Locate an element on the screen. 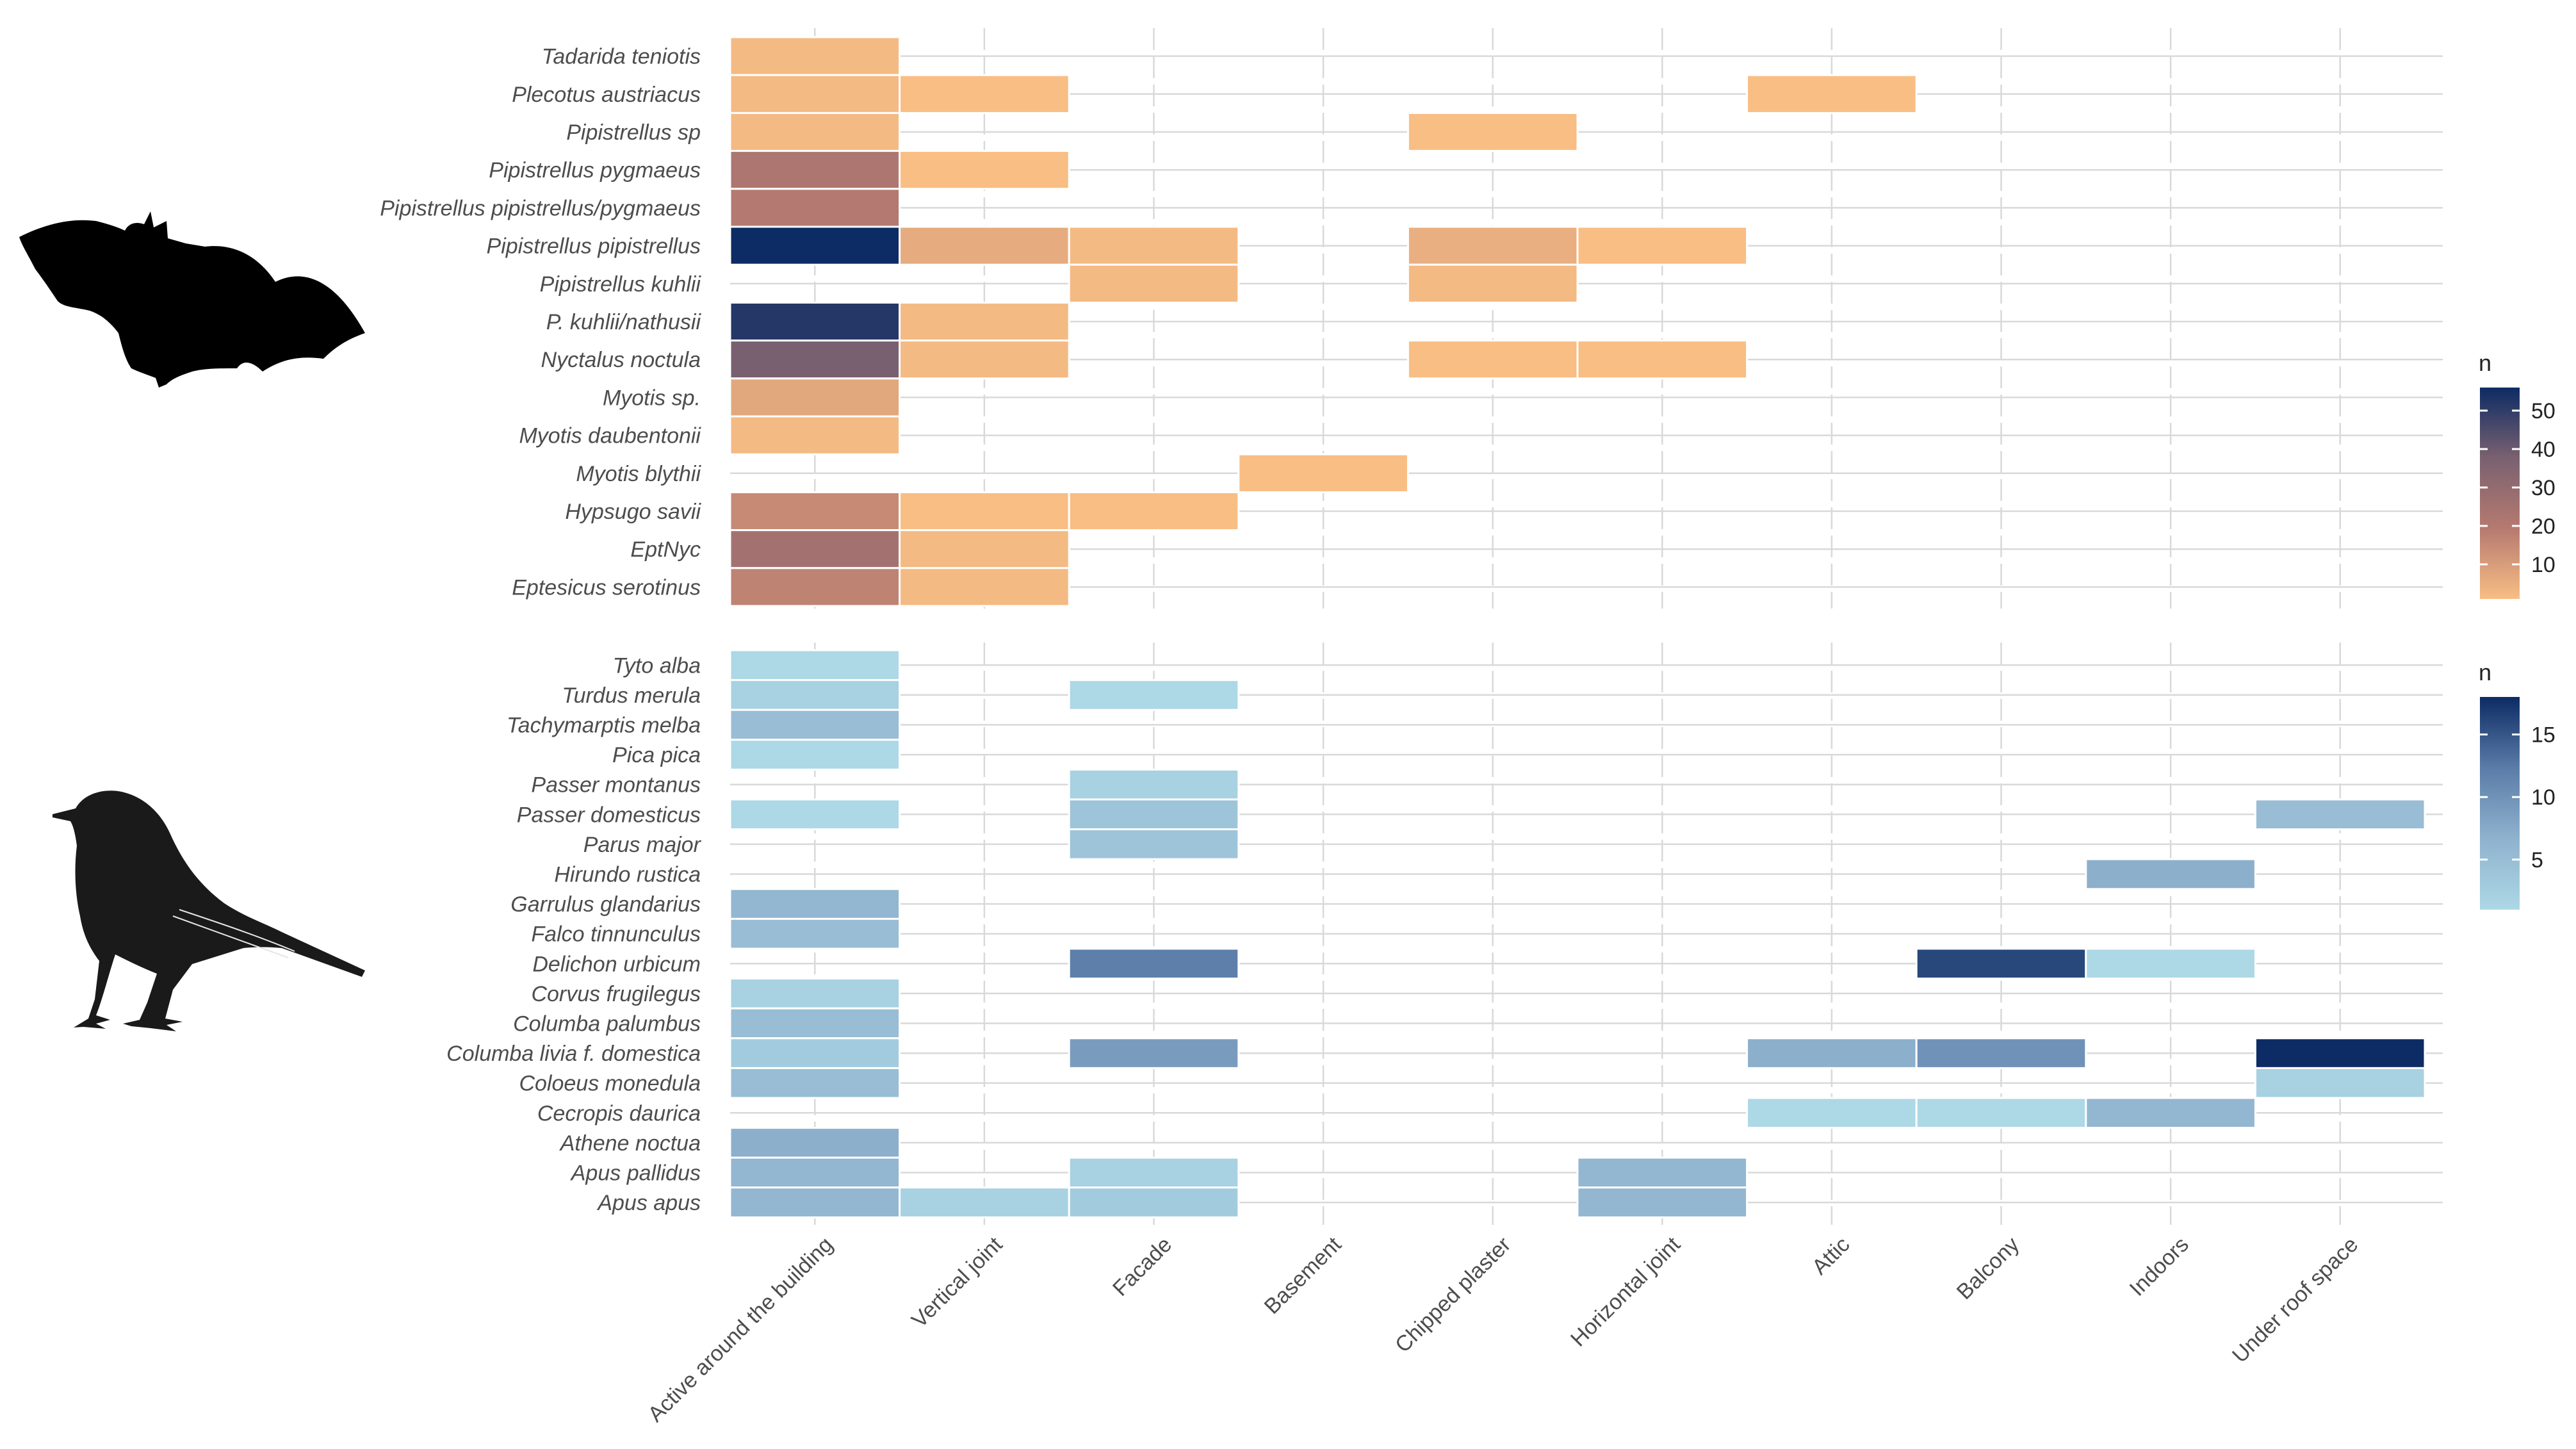  column-label: Chipped plaster is located at coordinates (1452, 1294).